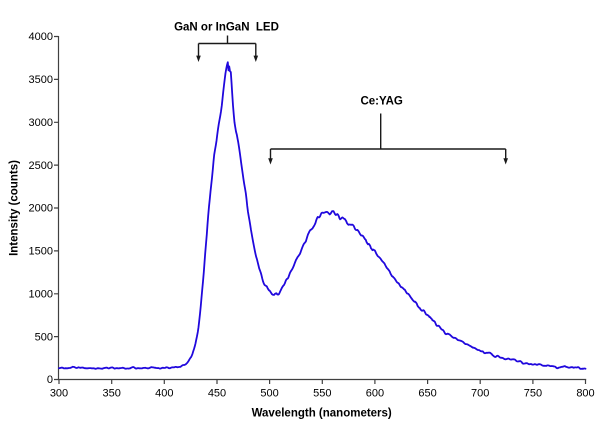 Image resolution: width=600 pixels, height=433 pixels. I want to click on svg-text: 700, so click(480, 394).